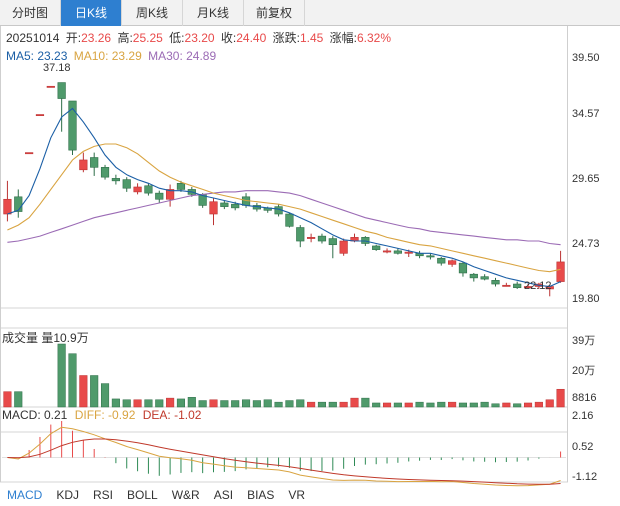 This screenshot has width=620, height=506. I want to click on ma10-value: MA10: 23.29, so click(107, 56).